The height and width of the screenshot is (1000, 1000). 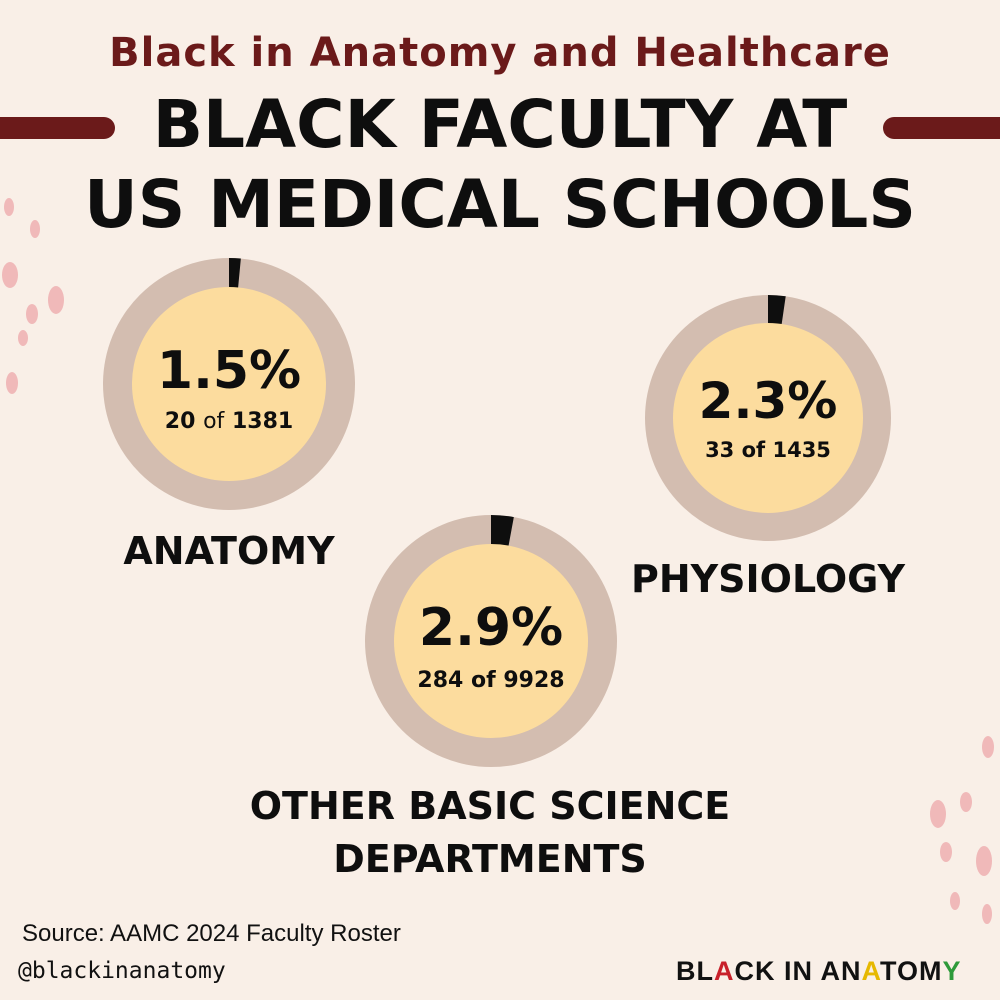 What do you see at coordinates (767, 579) in the screenshot?
I see `category-label-physiology: PHYSIOLOGY` at bounding box center [767, 579].